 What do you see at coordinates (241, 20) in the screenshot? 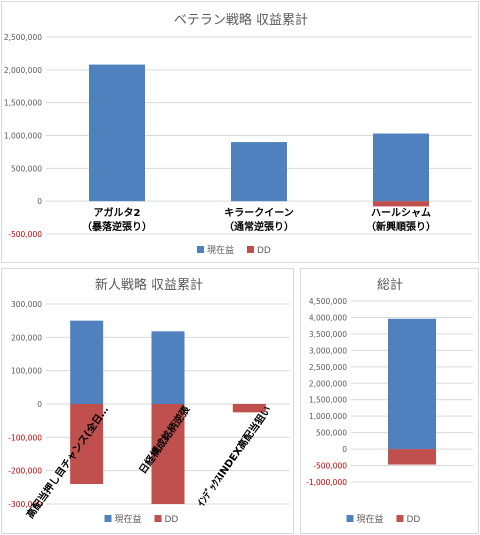
I see `veteran-chart-title: ベテラン戦略 収益累計` at bounding box center [241, 20].